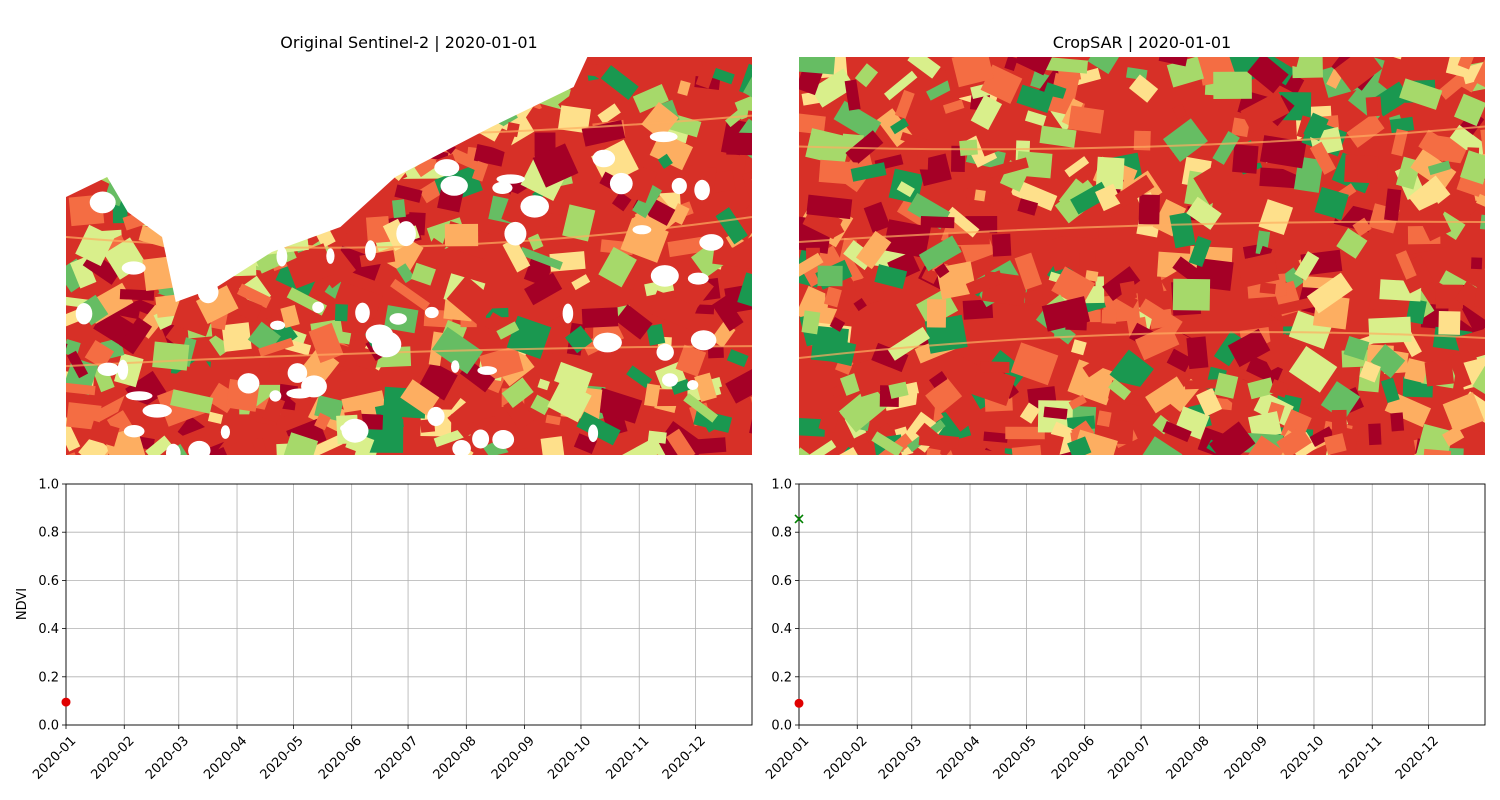  I want to click on y-tick-label: 0.4, so click(48, 629).